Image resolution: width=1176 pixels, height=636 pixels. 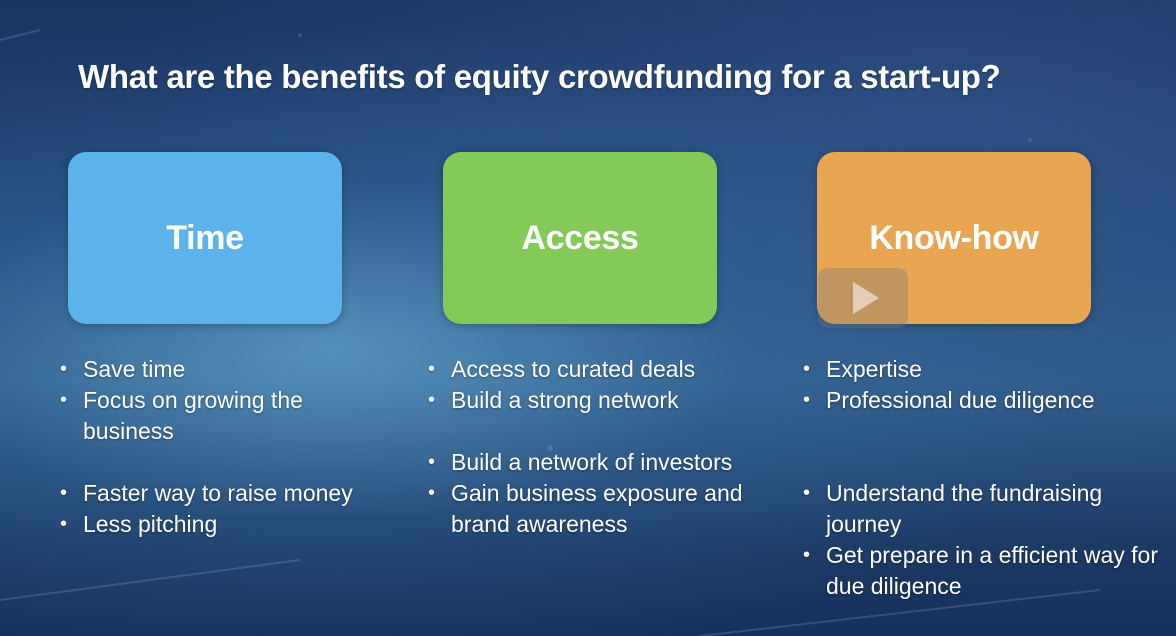 I want to click on list-item: Expertise, so click(x=983, y=369).